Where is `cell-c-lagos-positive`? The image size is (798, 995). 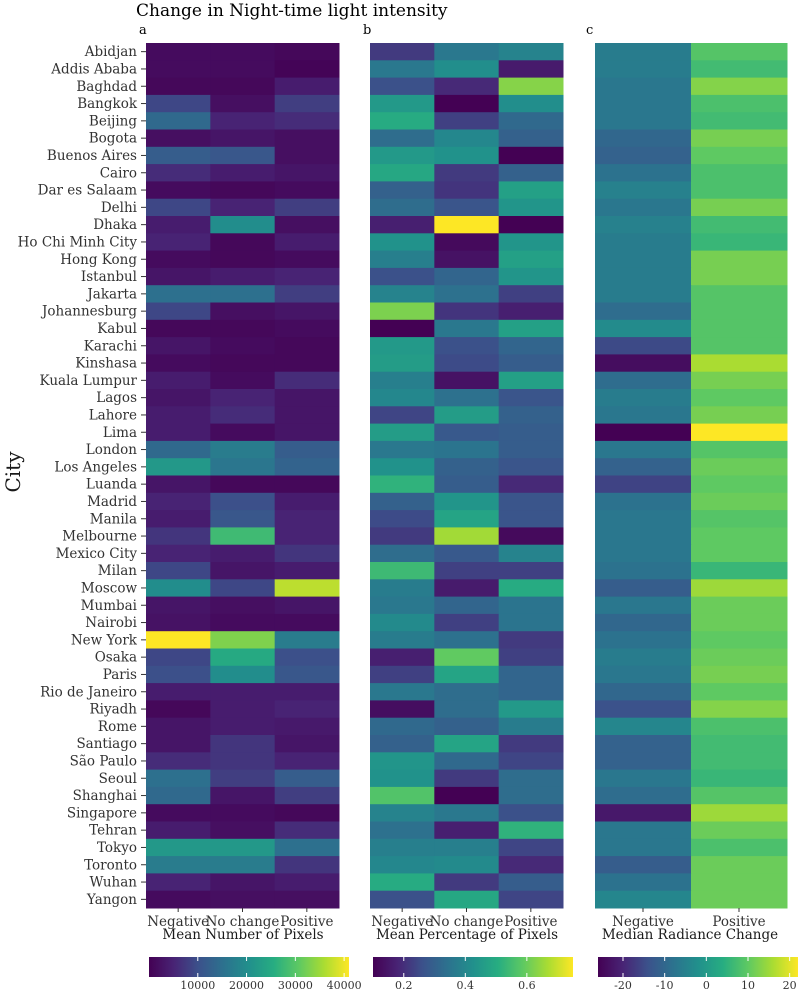
cell-c-lagos-positive is located at coordinates (739, 398).